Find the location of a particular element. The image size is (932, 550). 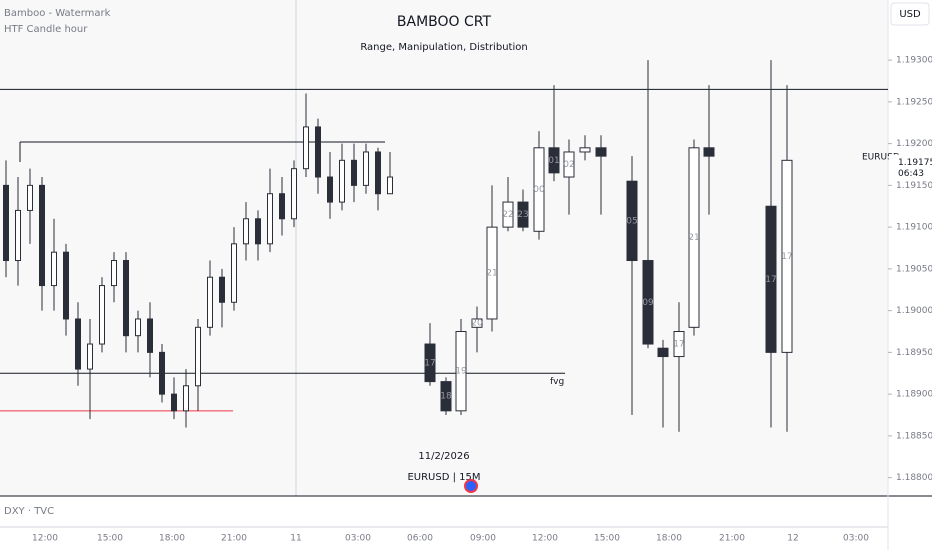

last-price: 1.19175 is located at coordinates (915, 163).